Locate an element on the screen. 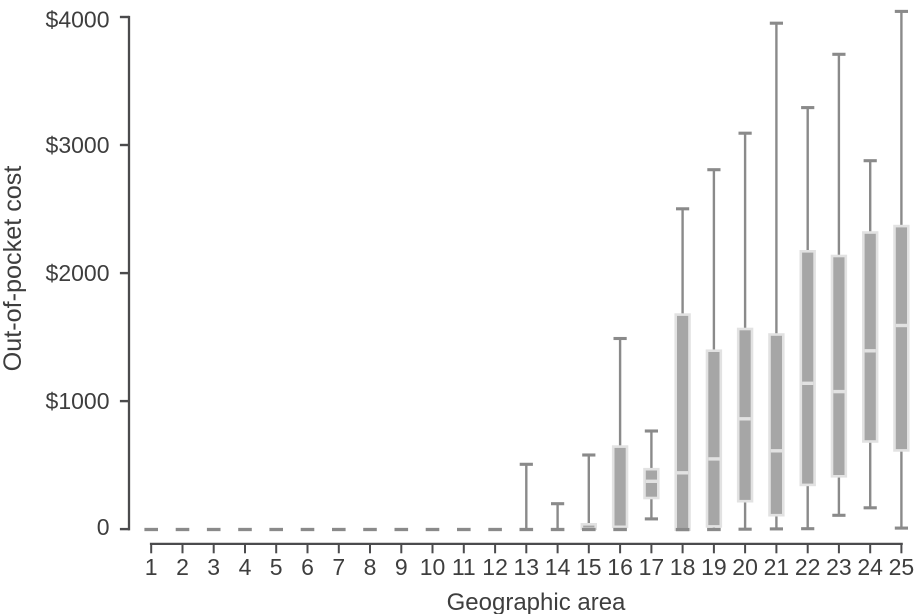 Image resolution: width=921 pixels, height=614 pixels. svg-text: 1 is located at coordinates (151, 567).